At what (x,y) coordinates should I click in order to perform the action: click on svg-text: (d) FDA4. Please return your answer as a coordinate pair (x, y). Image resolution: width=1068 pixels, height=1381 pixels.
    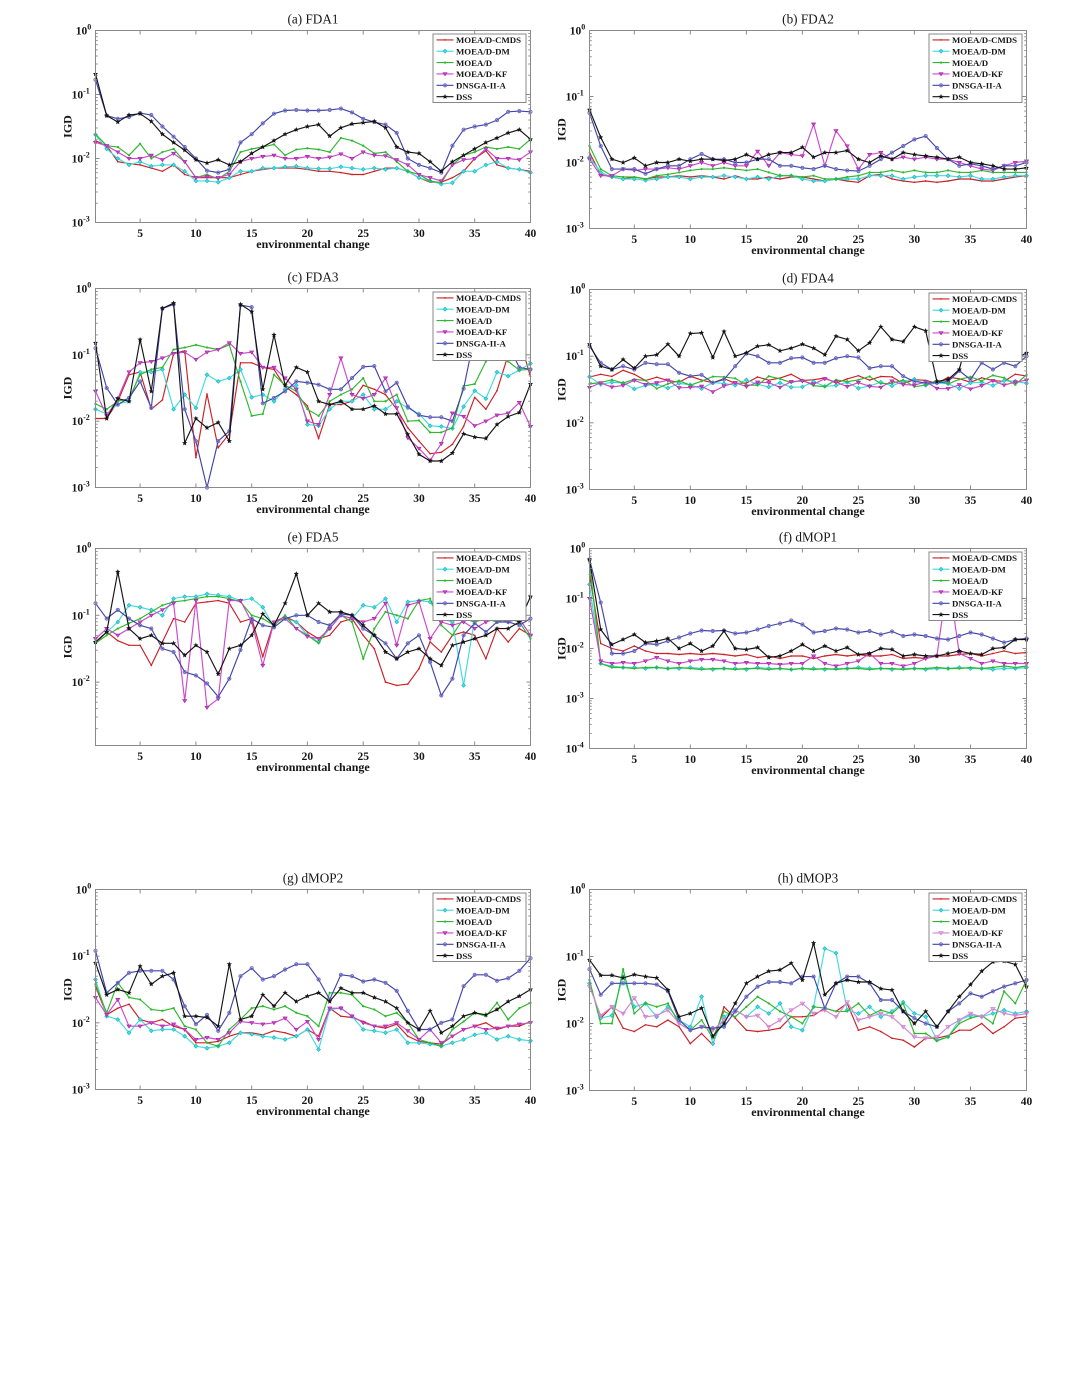
    Looking at the image, I should click on (808, 278).